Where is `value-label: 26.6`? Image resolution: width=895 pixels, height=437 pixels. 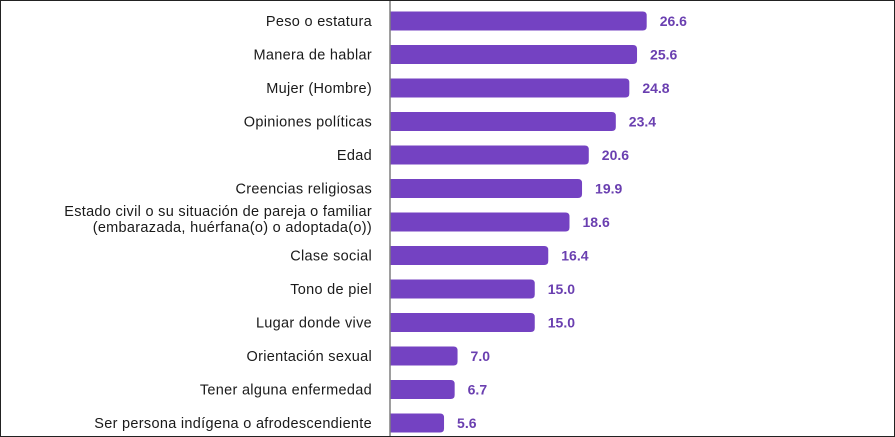 value-label: 26.6 is located at coordinates (673, 21).